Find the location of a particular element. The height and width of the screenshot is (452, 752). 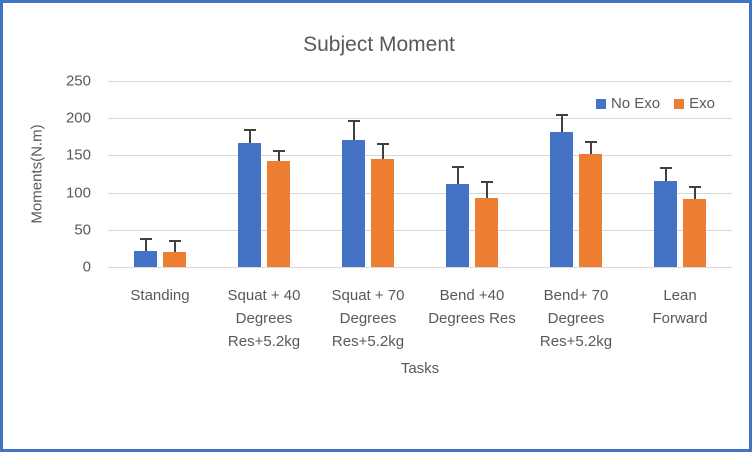

error-bar-exo-bend-70-degrees-res-5-2kg is located at coordinates (590, 147).